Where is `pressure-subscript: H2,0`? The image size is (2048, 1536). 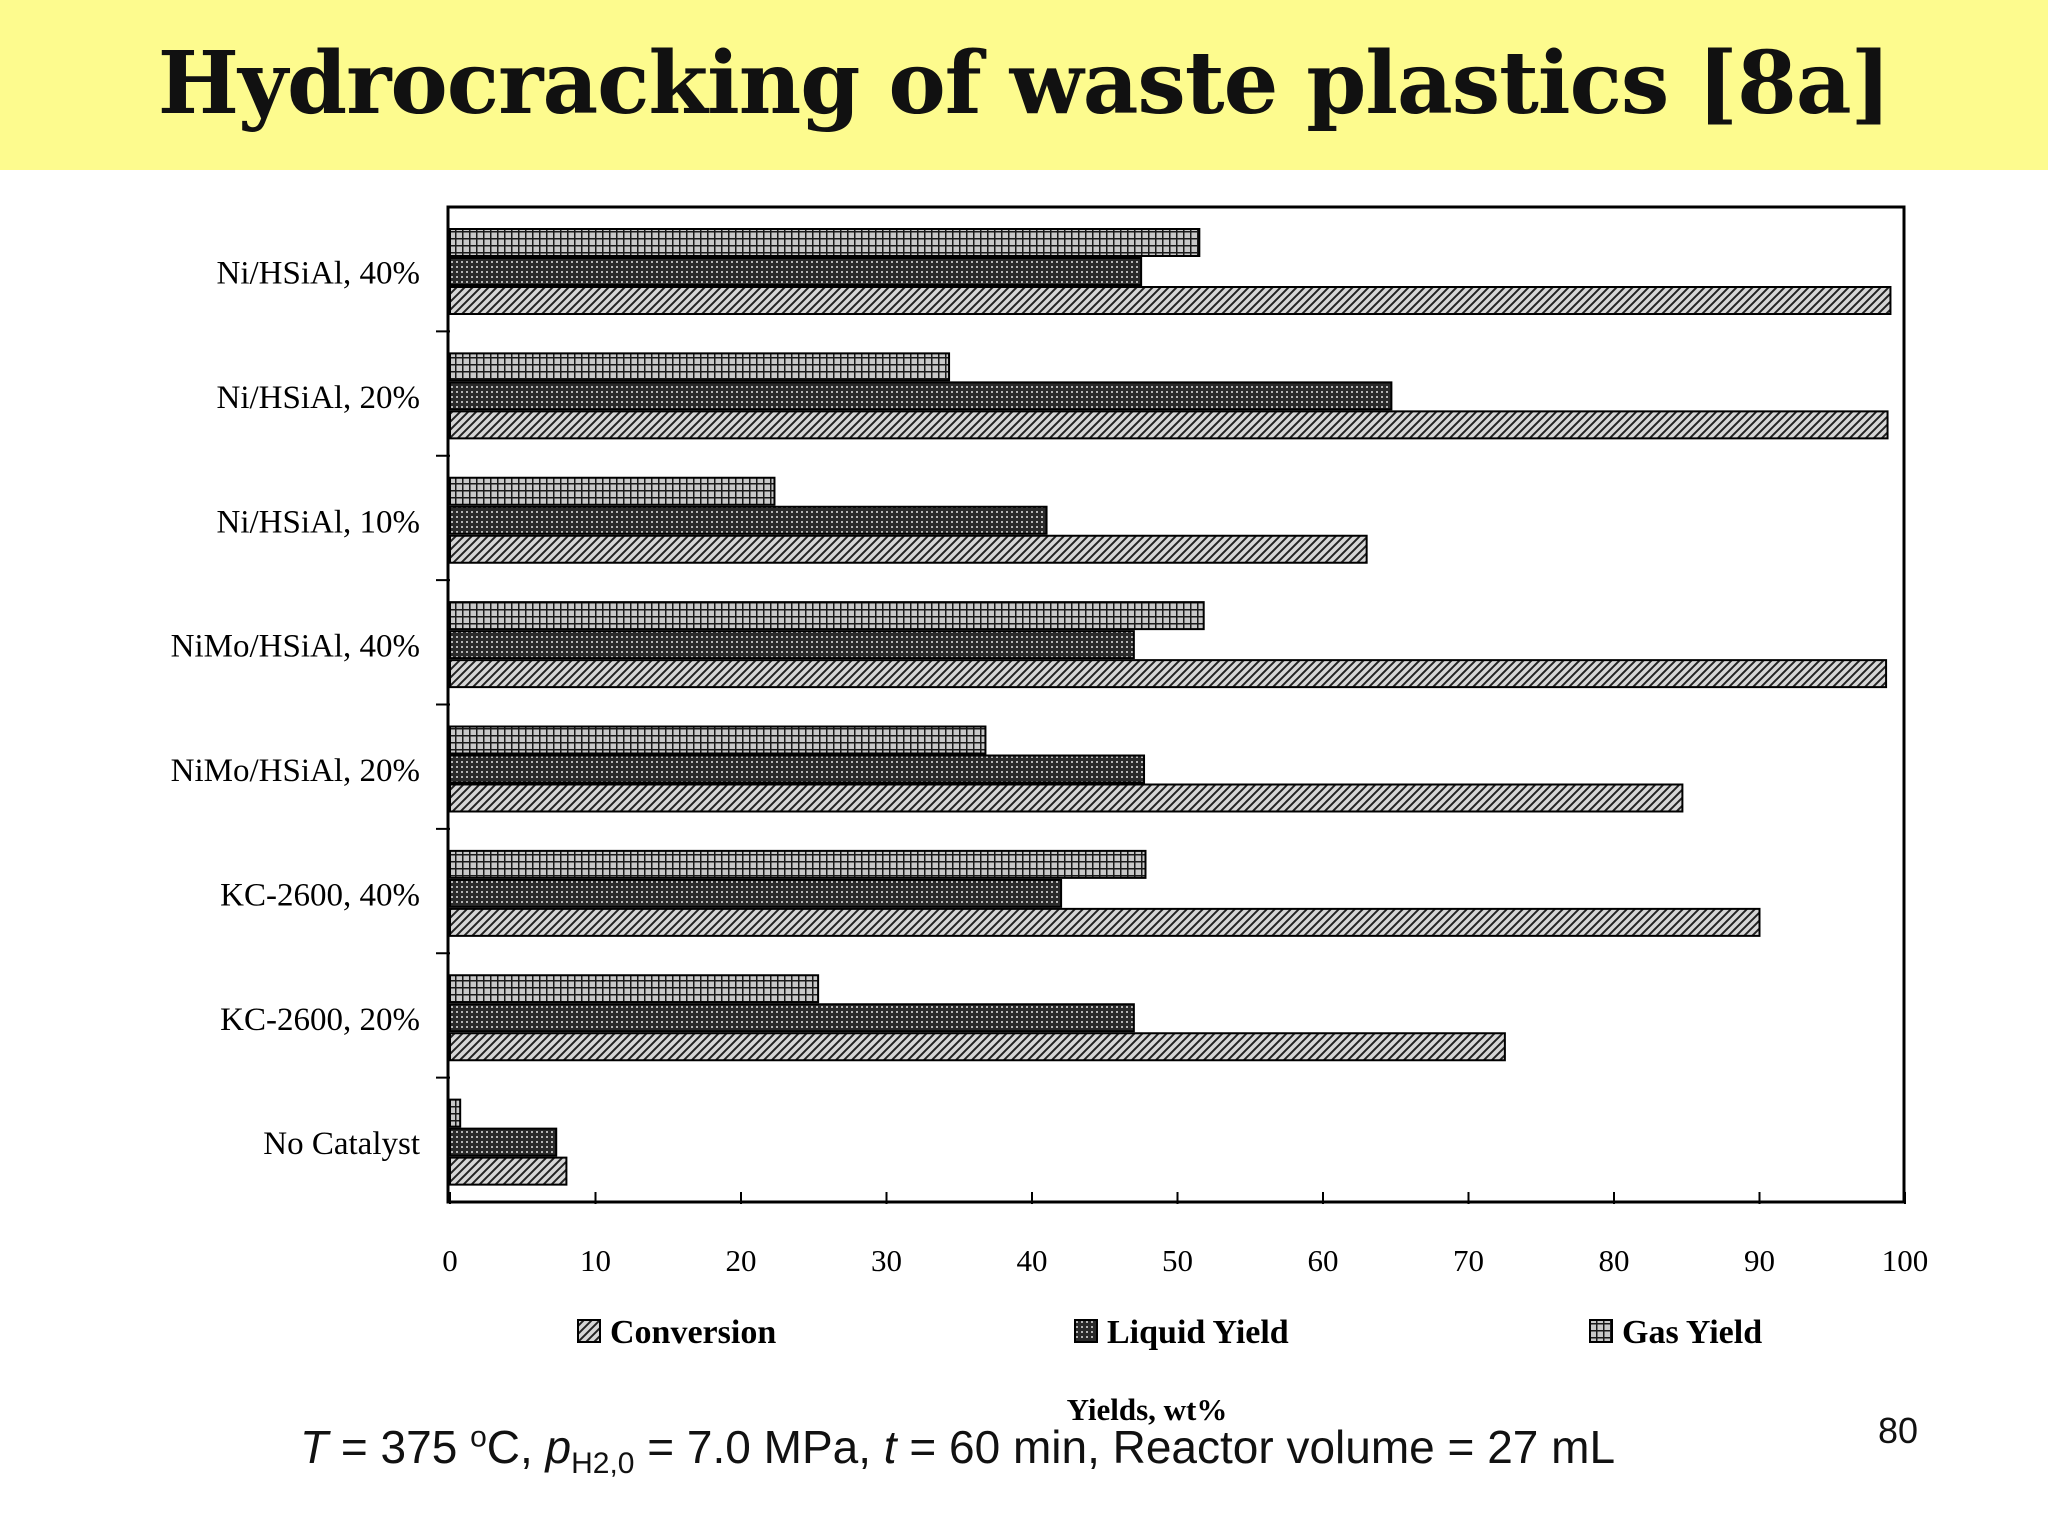
pressure-subscript: H2,0 is located at coordinates (603, 1464).